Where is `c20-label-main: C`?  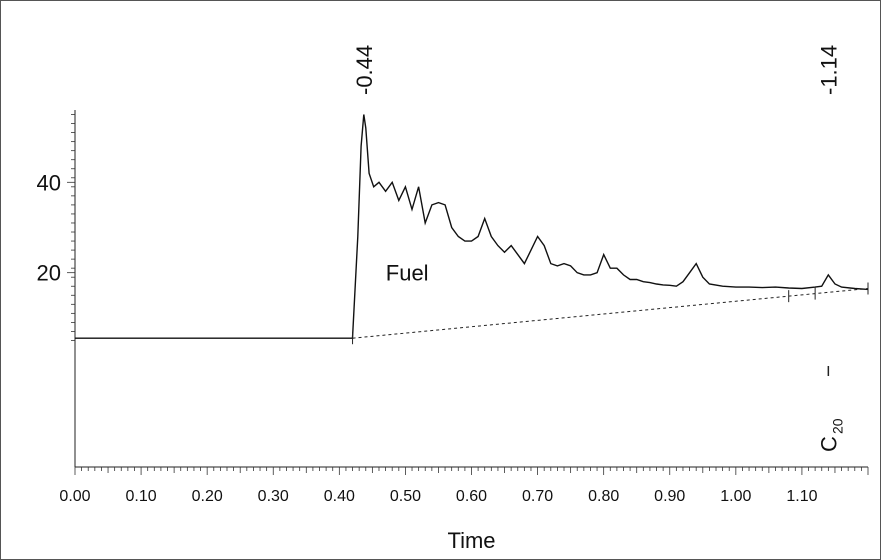
c20-label-main: C is located at coordinates (828, 444).